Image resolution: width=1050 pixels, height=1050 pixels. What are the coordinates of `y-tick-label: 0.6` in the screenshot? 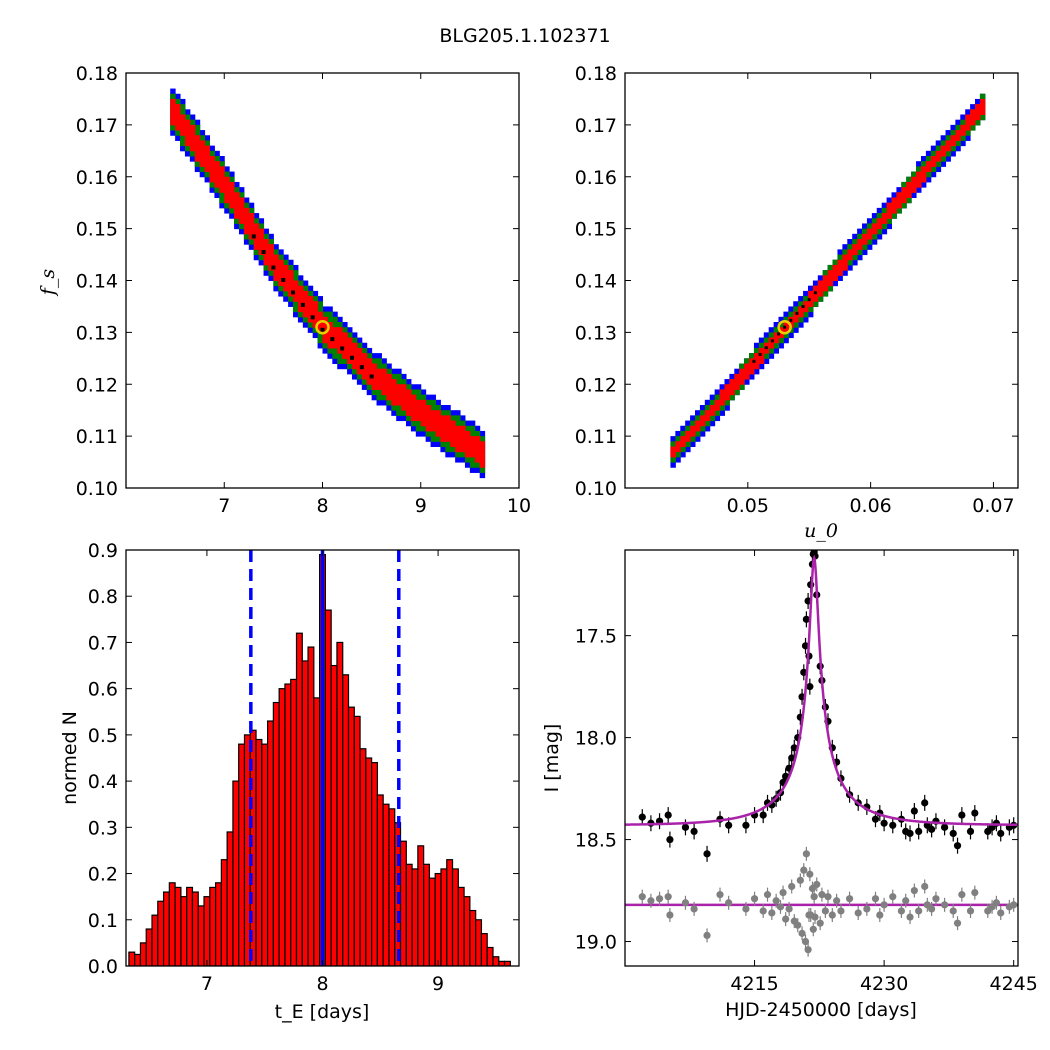 It's located at (103, 690).